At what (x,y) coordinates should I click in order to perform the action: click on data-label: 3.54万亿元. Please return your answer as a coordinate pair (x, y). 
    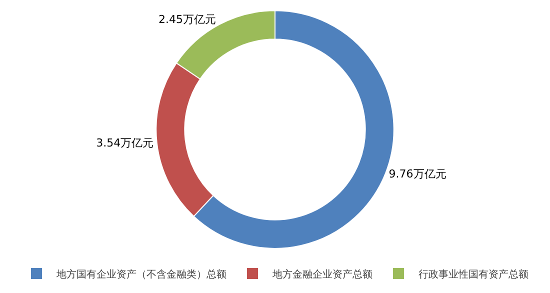
    Looking at the image, I should click on (125, 143).